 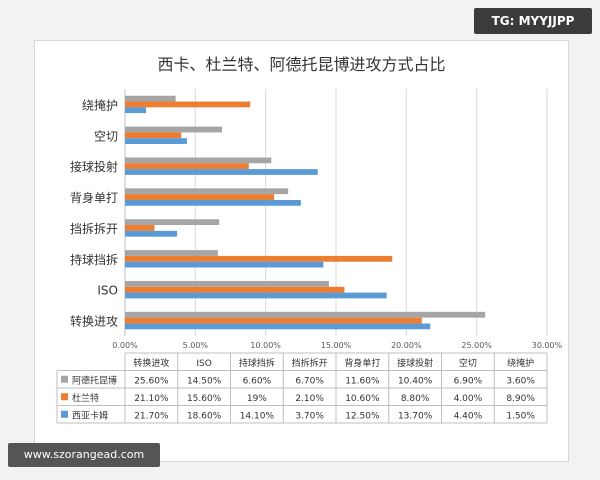 What do you see at coordinates (310, 363) in the screenshot?
I see `table-header-cell: 挡拆拆开` at bounding box center [310, 363].